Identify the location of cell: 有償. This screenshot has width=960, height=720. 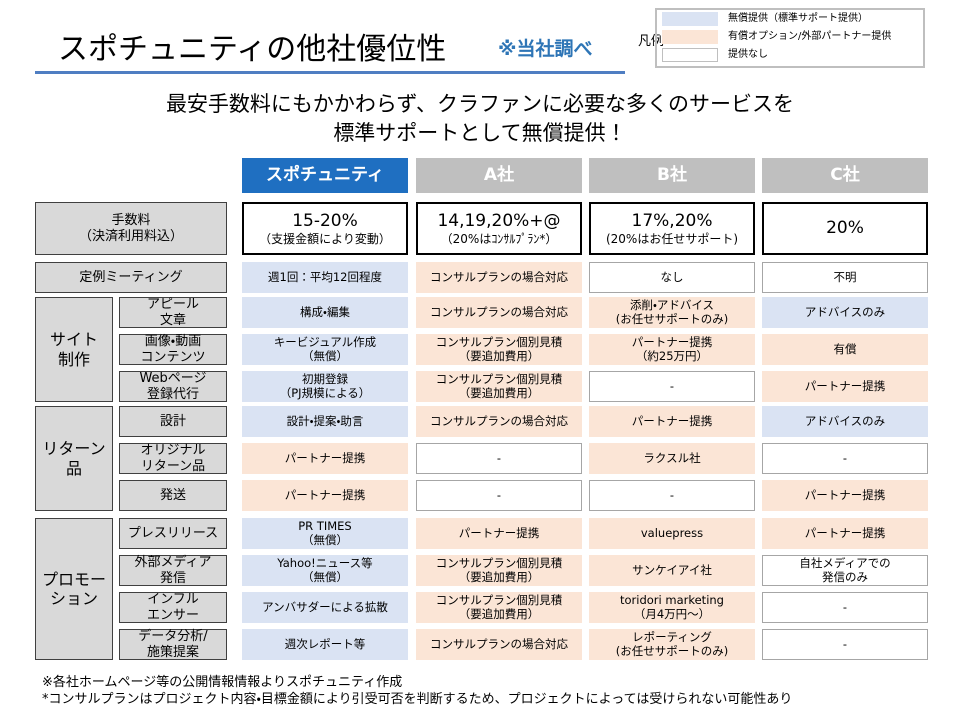
(845, 349).